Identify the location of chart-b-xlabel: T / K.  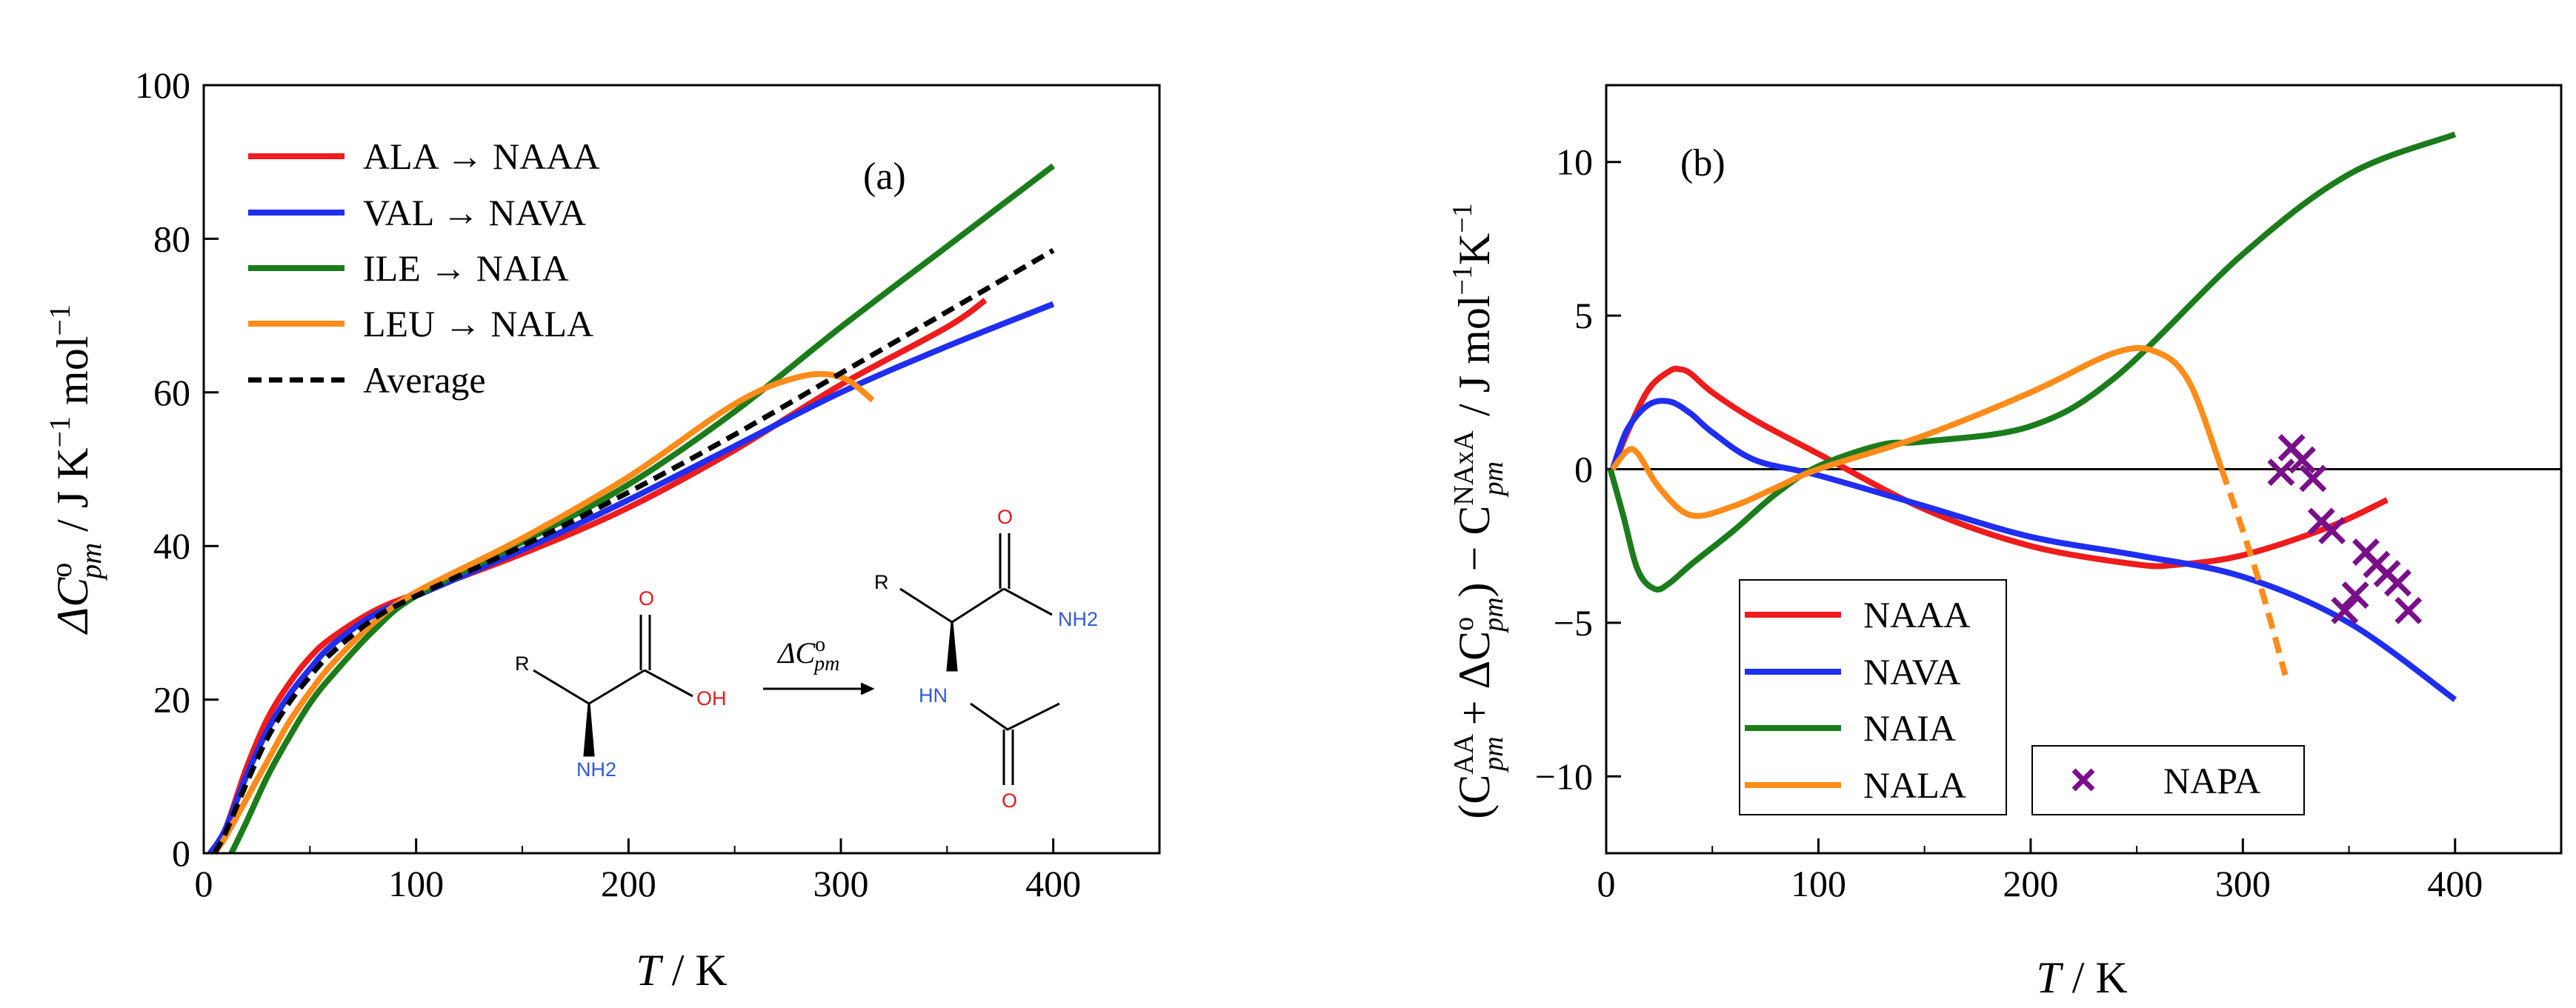
(2081, 978).